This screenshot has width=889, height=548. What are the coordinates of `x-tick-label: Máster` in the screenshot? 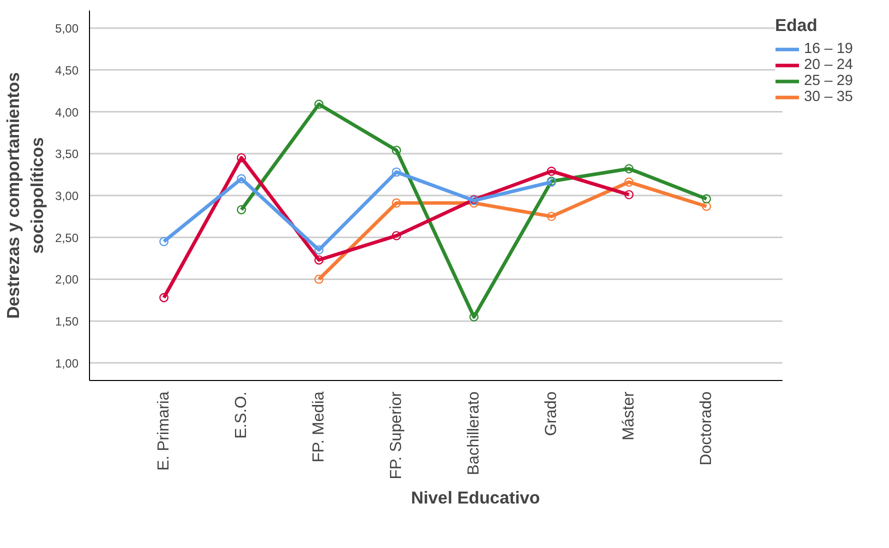 It's located at (629, 415).